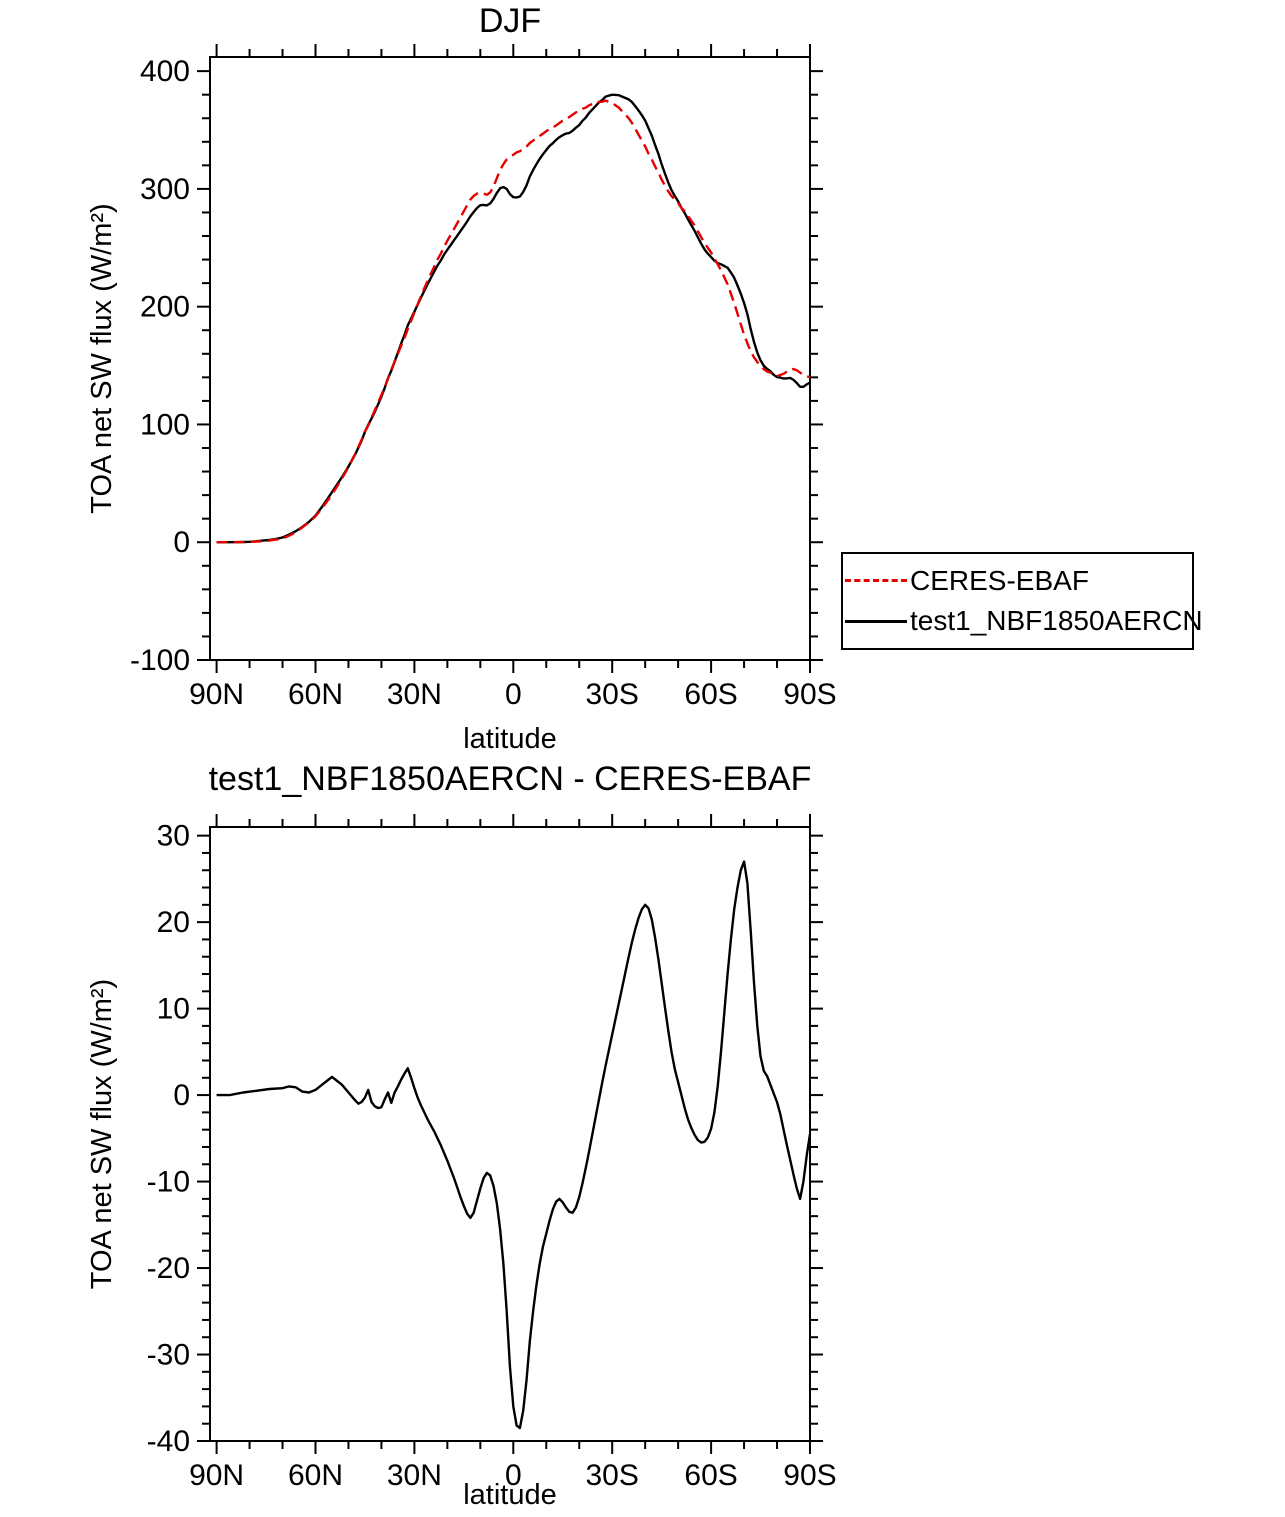 This screenshot has width=1285, height=1517. I want to click on series-test1_NBF1850AERCN, so click(513, 318).